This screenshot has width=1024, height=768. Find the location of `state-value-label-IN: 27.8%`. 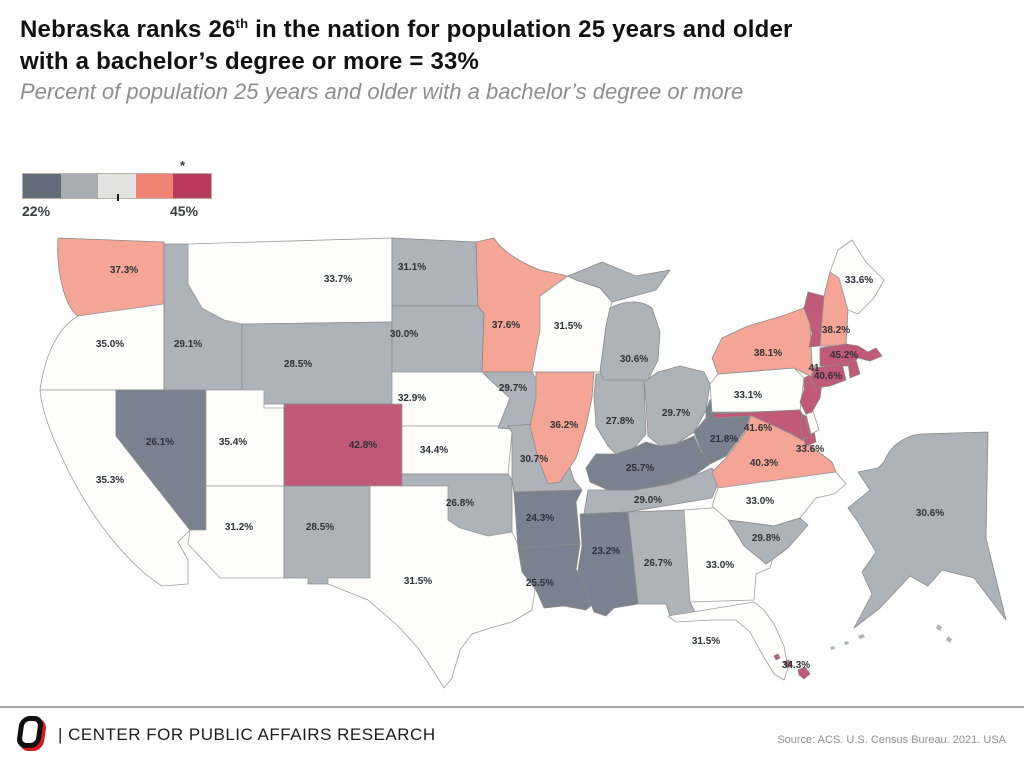

state-value-label-IN: 27.8% is located at coordinates (620, 421).